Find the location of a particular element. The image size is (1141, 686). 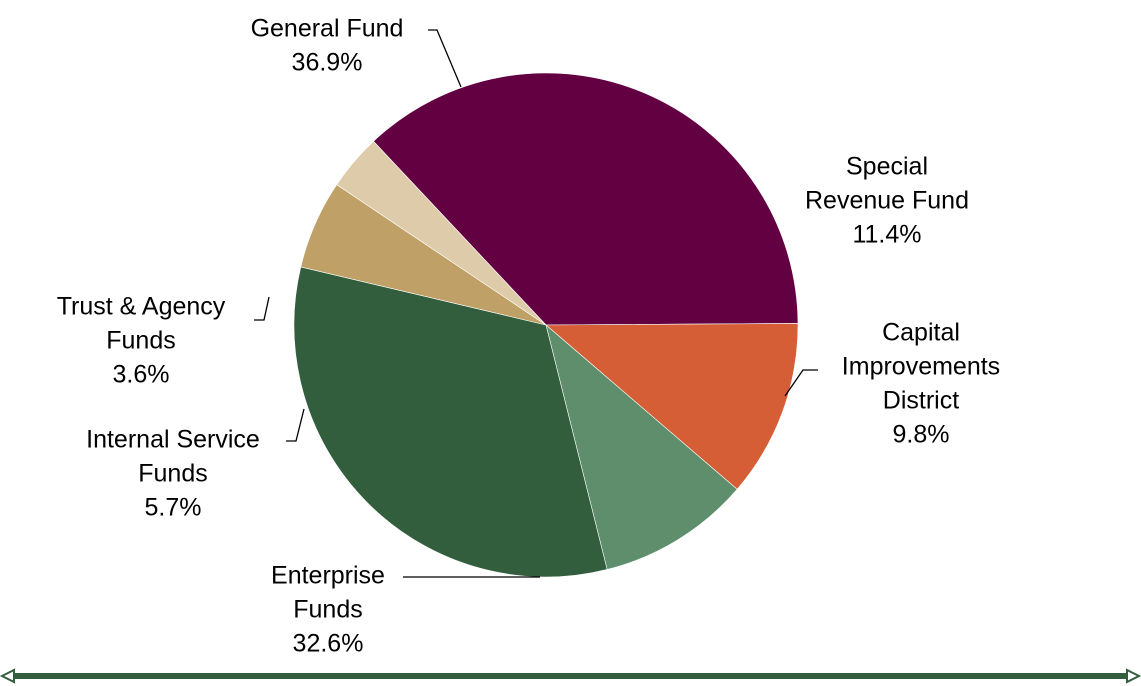

slice-name-line-2-0: Capital is located at coordinates (921, 333).